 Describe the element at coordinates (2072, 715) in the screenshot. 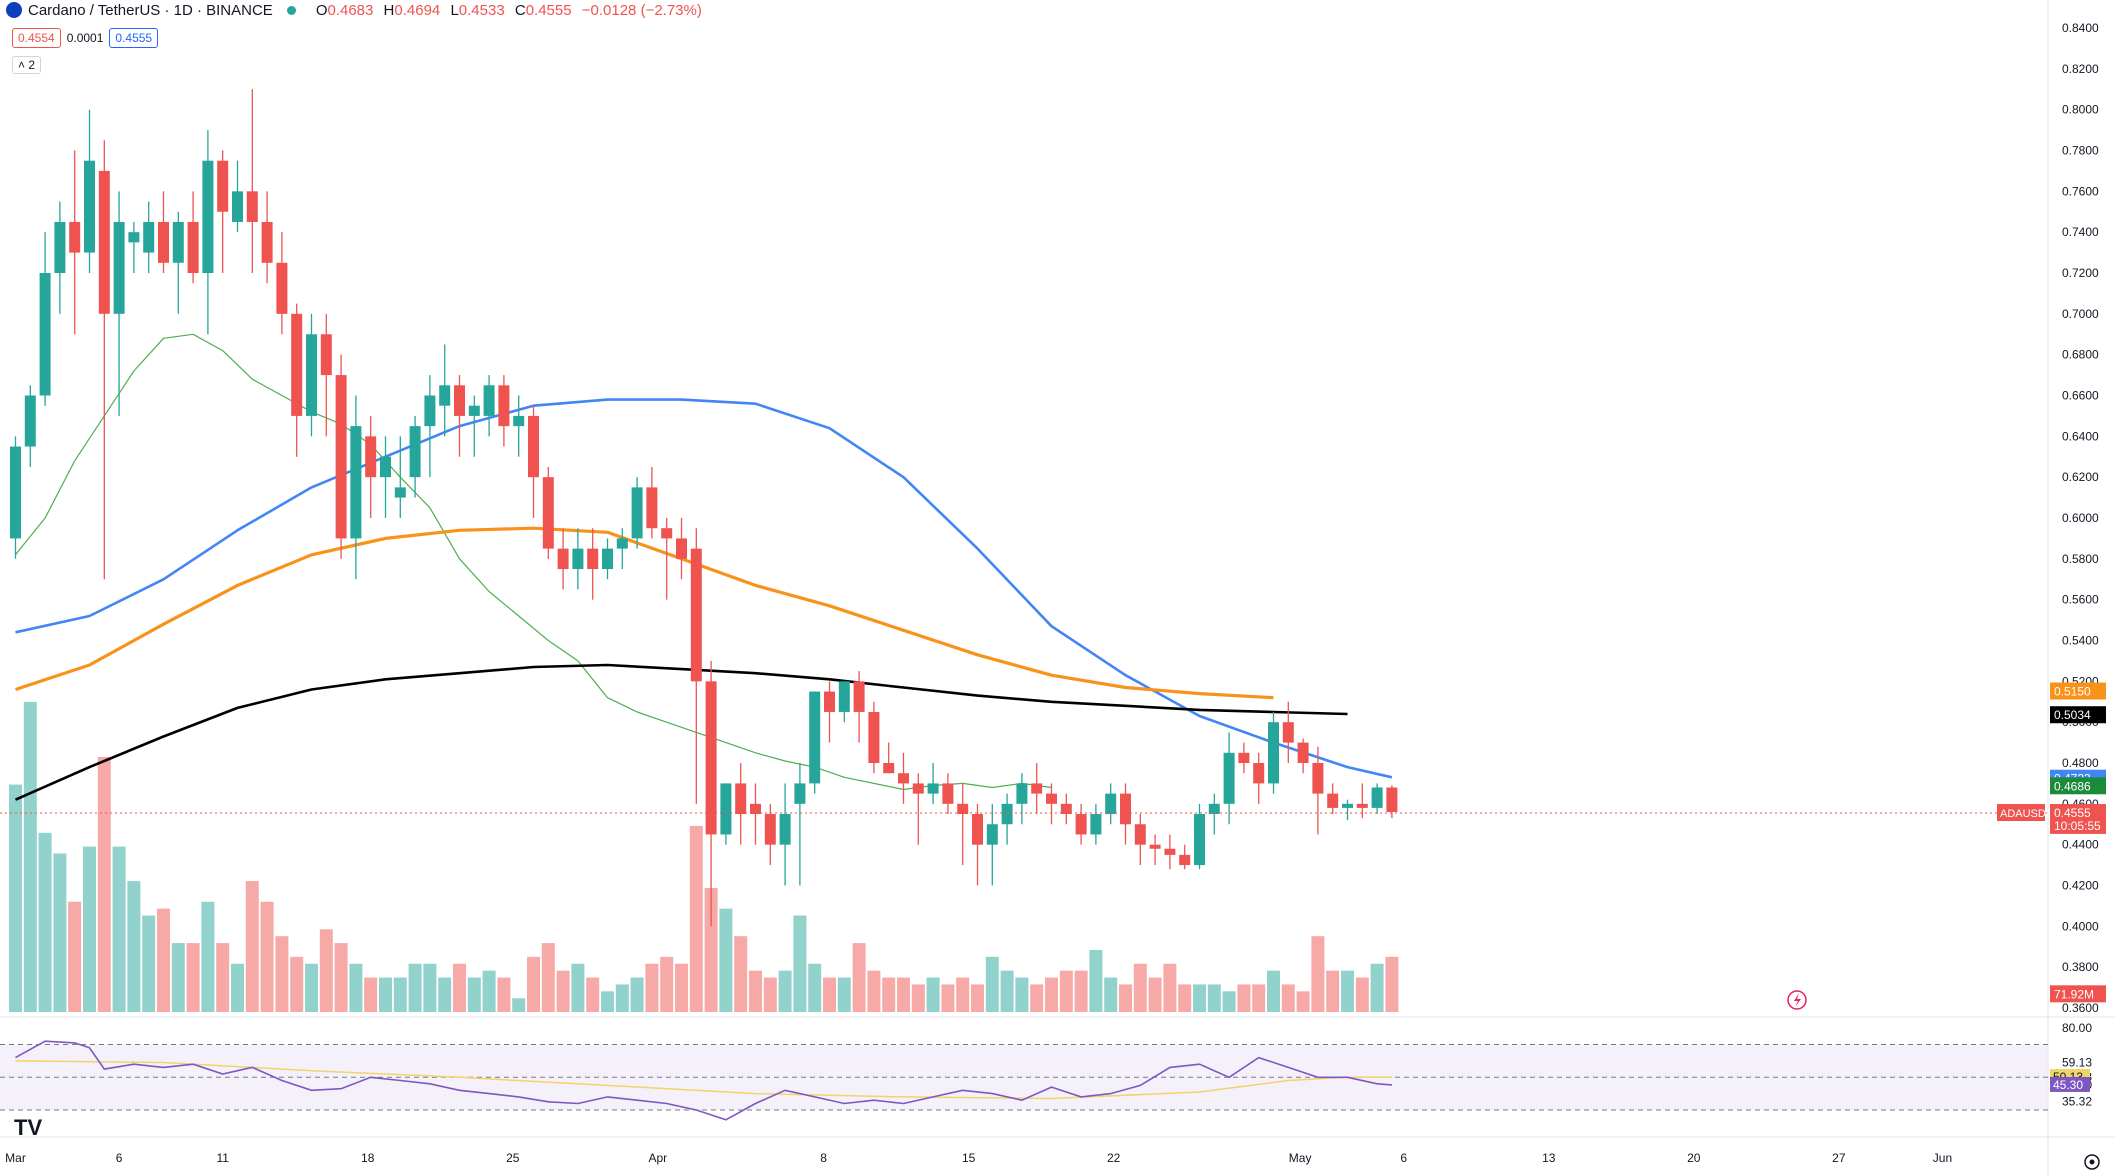

I see `price-axis-label: 0.5034` at that location.